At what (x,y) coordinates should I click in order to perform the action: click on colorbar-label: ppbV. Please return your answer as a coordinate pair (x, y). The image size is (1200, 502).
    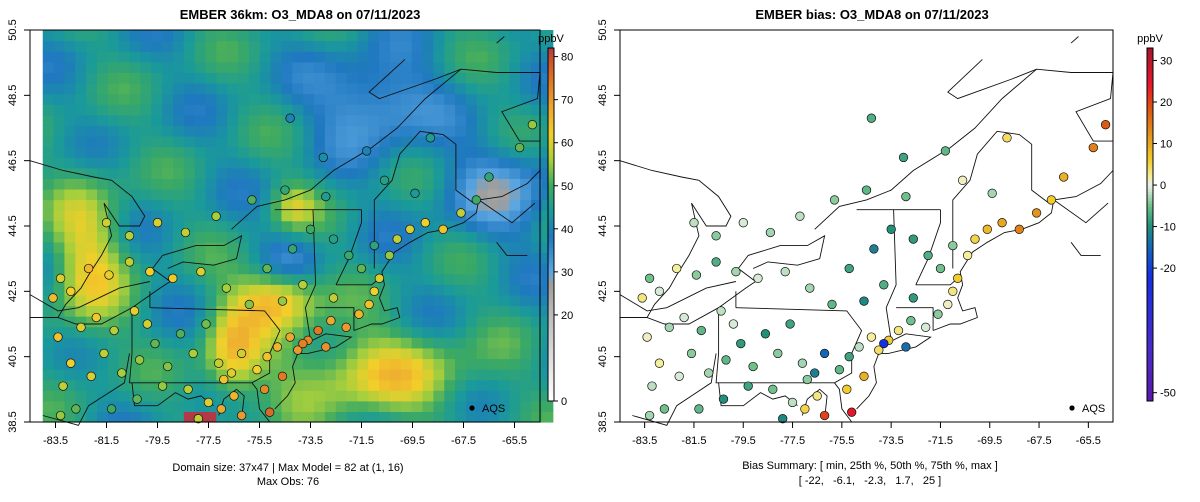
    Looking at the image, I should click on (1150, 39).